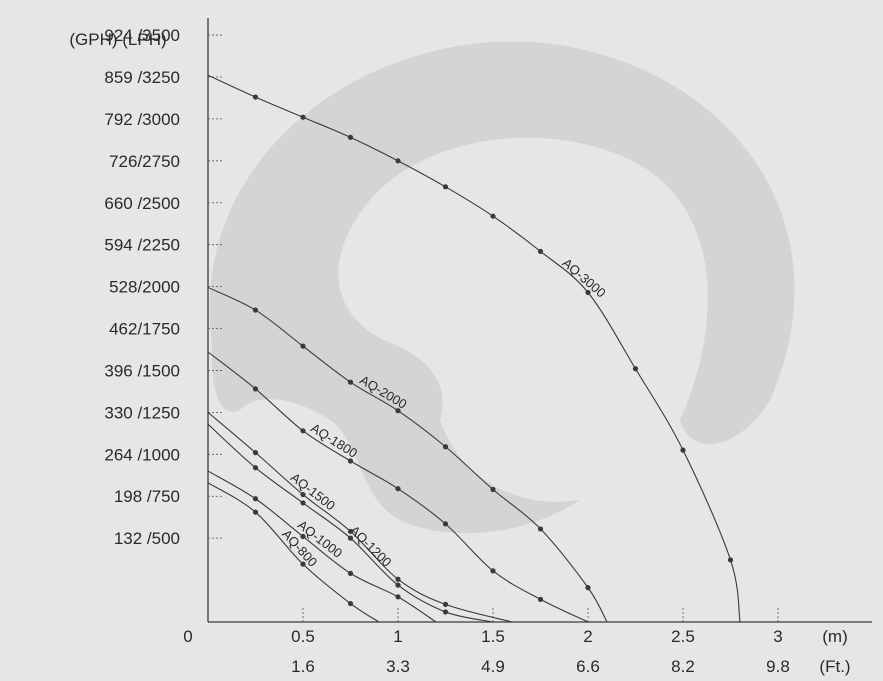  What do you see at coordinates (313, 492) in the screenshot?
I see `label-aq-1500: AQ-1500` at bounding box center [313, 492].